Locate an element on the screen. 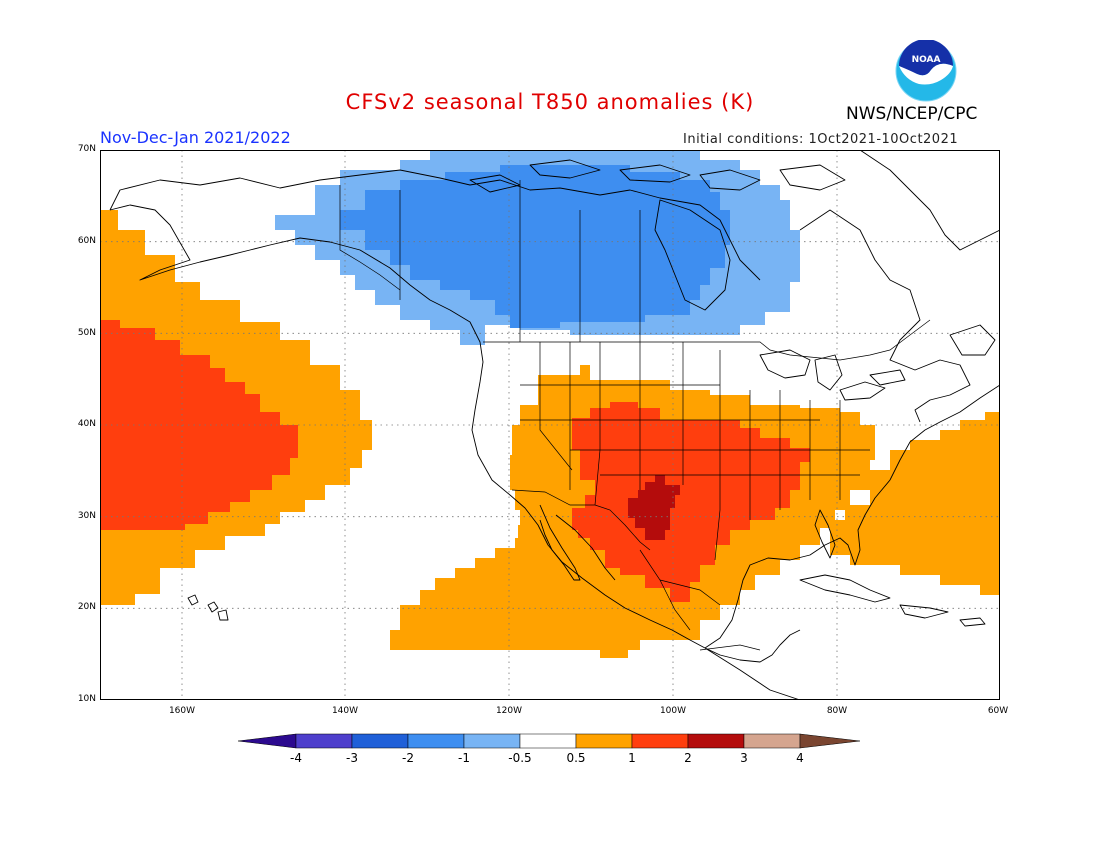 The width and height of the screenshot is (1100, 850). lon-label-160w: 160W is located at coordinates (182, 711).